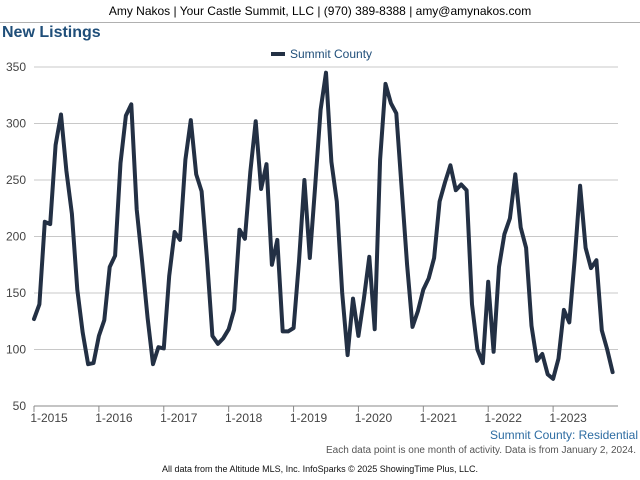  What do you see at coordinates (278, 54) in the screenshot?
I see `legend-swatch` at bounding box center [278, 54].